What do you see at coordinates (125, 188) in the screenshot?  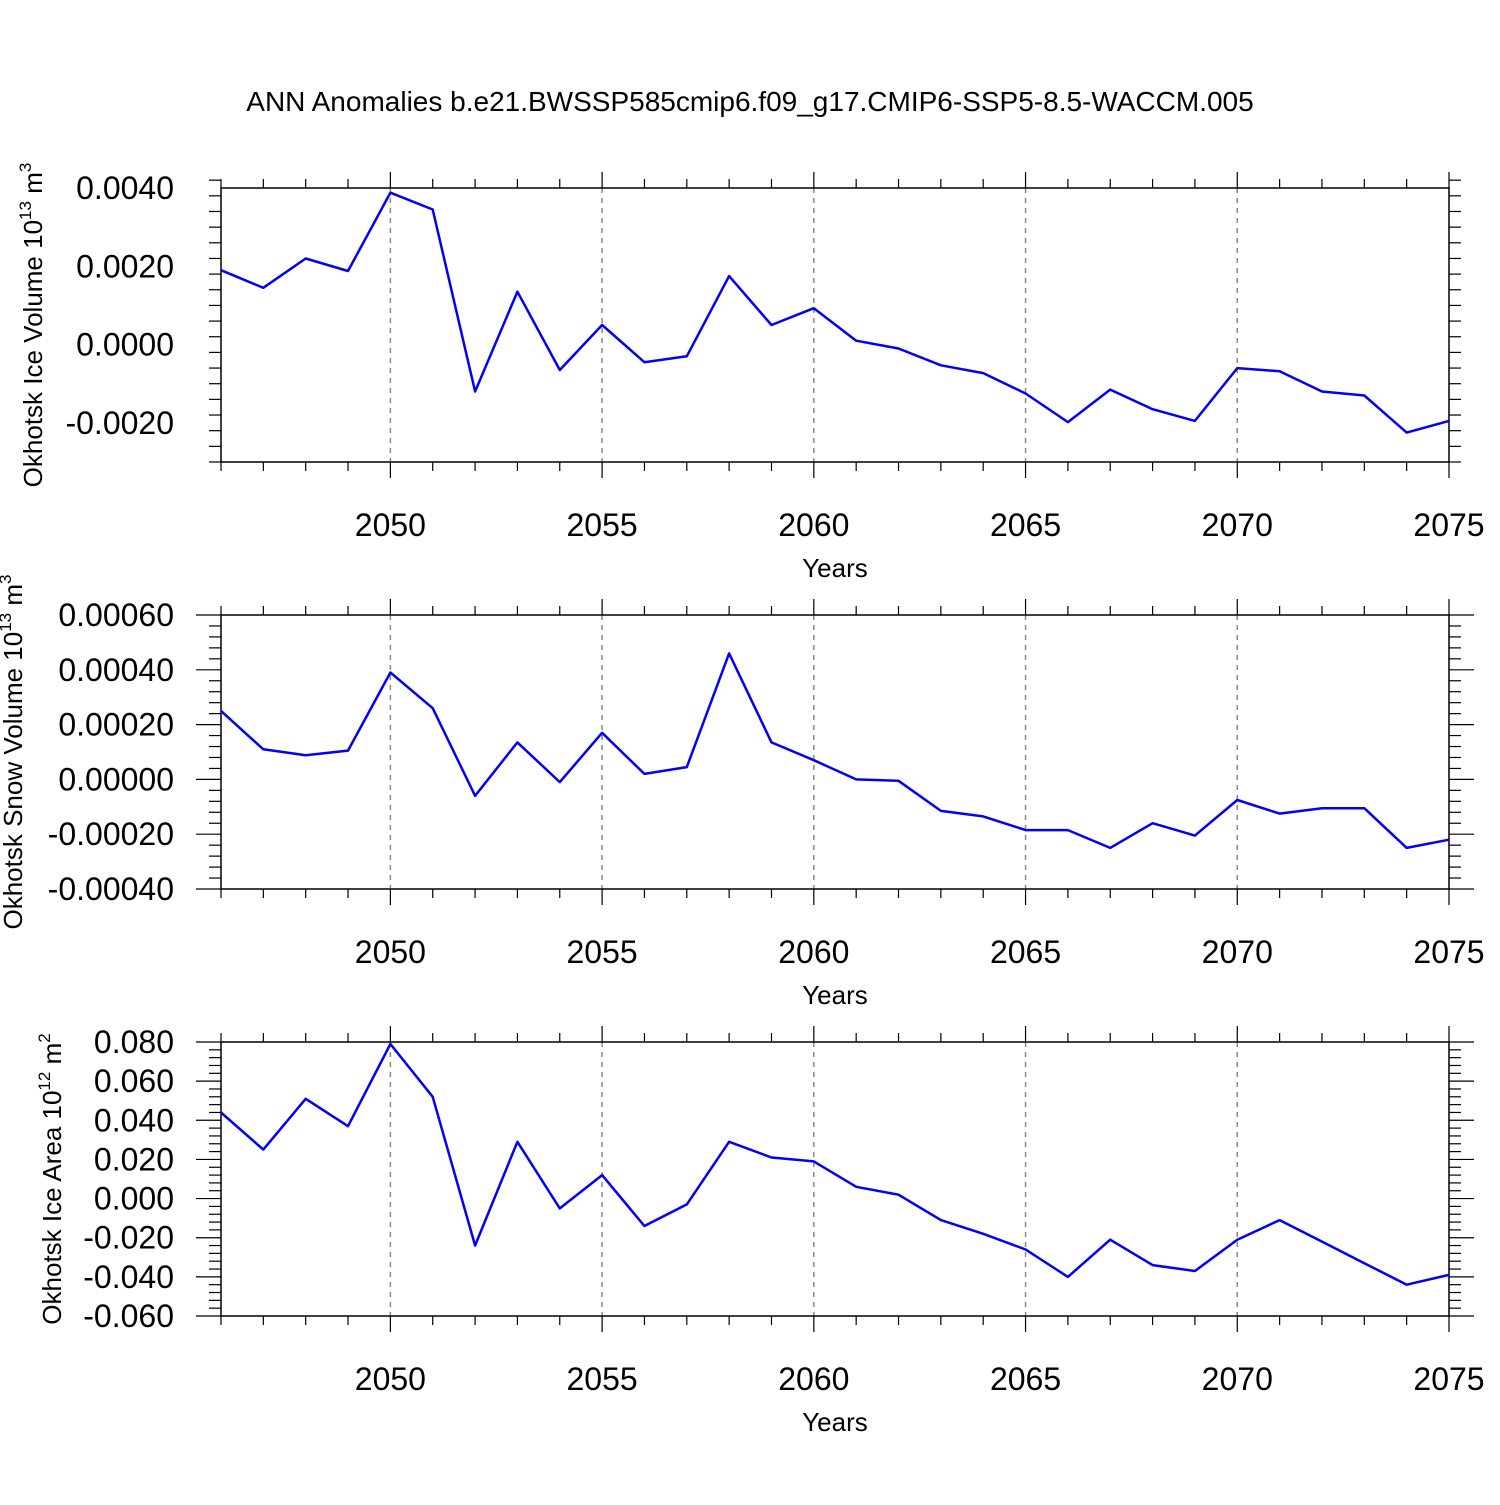 I see `y-tick-label: 0.0040` at bounding box center [125, 188].